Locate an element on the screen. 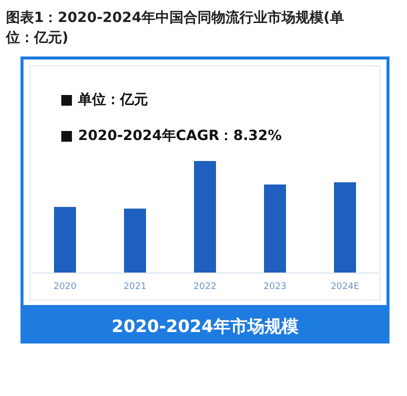  text: ■ 2020-2024年CAGR：8.32% is located at coordinates (171, 136).